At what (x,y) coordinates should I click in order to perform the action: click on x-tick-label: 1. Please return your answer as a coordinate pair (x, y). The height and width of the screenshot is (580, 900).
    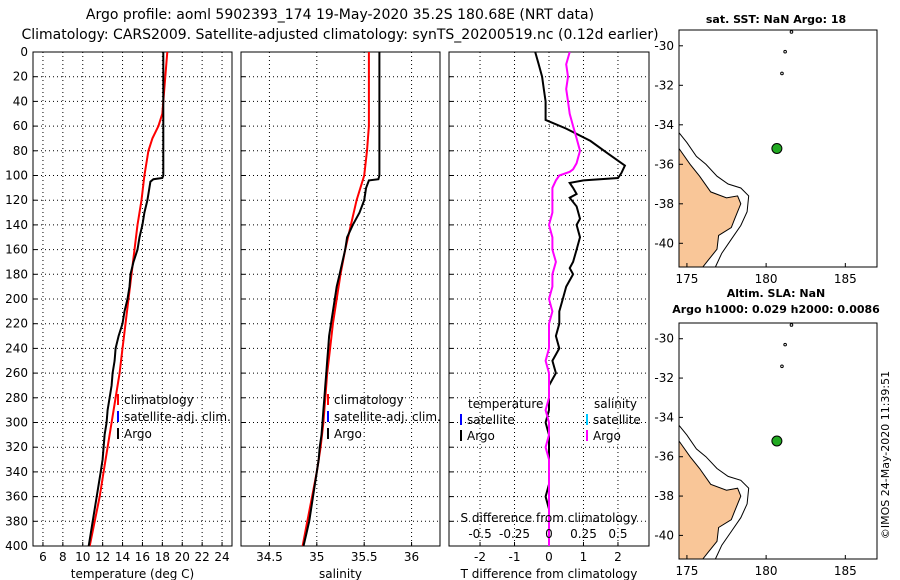
    Looking at the image, I should click on (584, 557).